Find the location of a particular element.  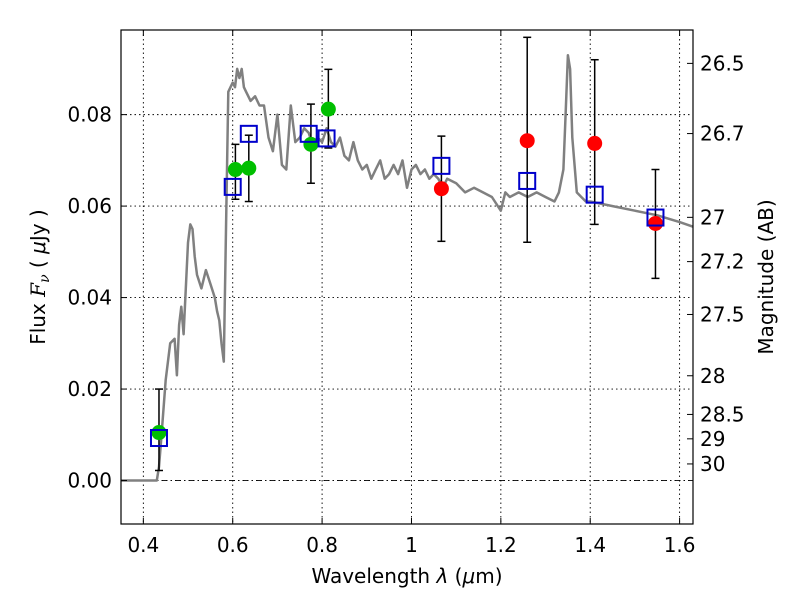

y-tick-label: 0.02 is located at coordinates (89, 389).